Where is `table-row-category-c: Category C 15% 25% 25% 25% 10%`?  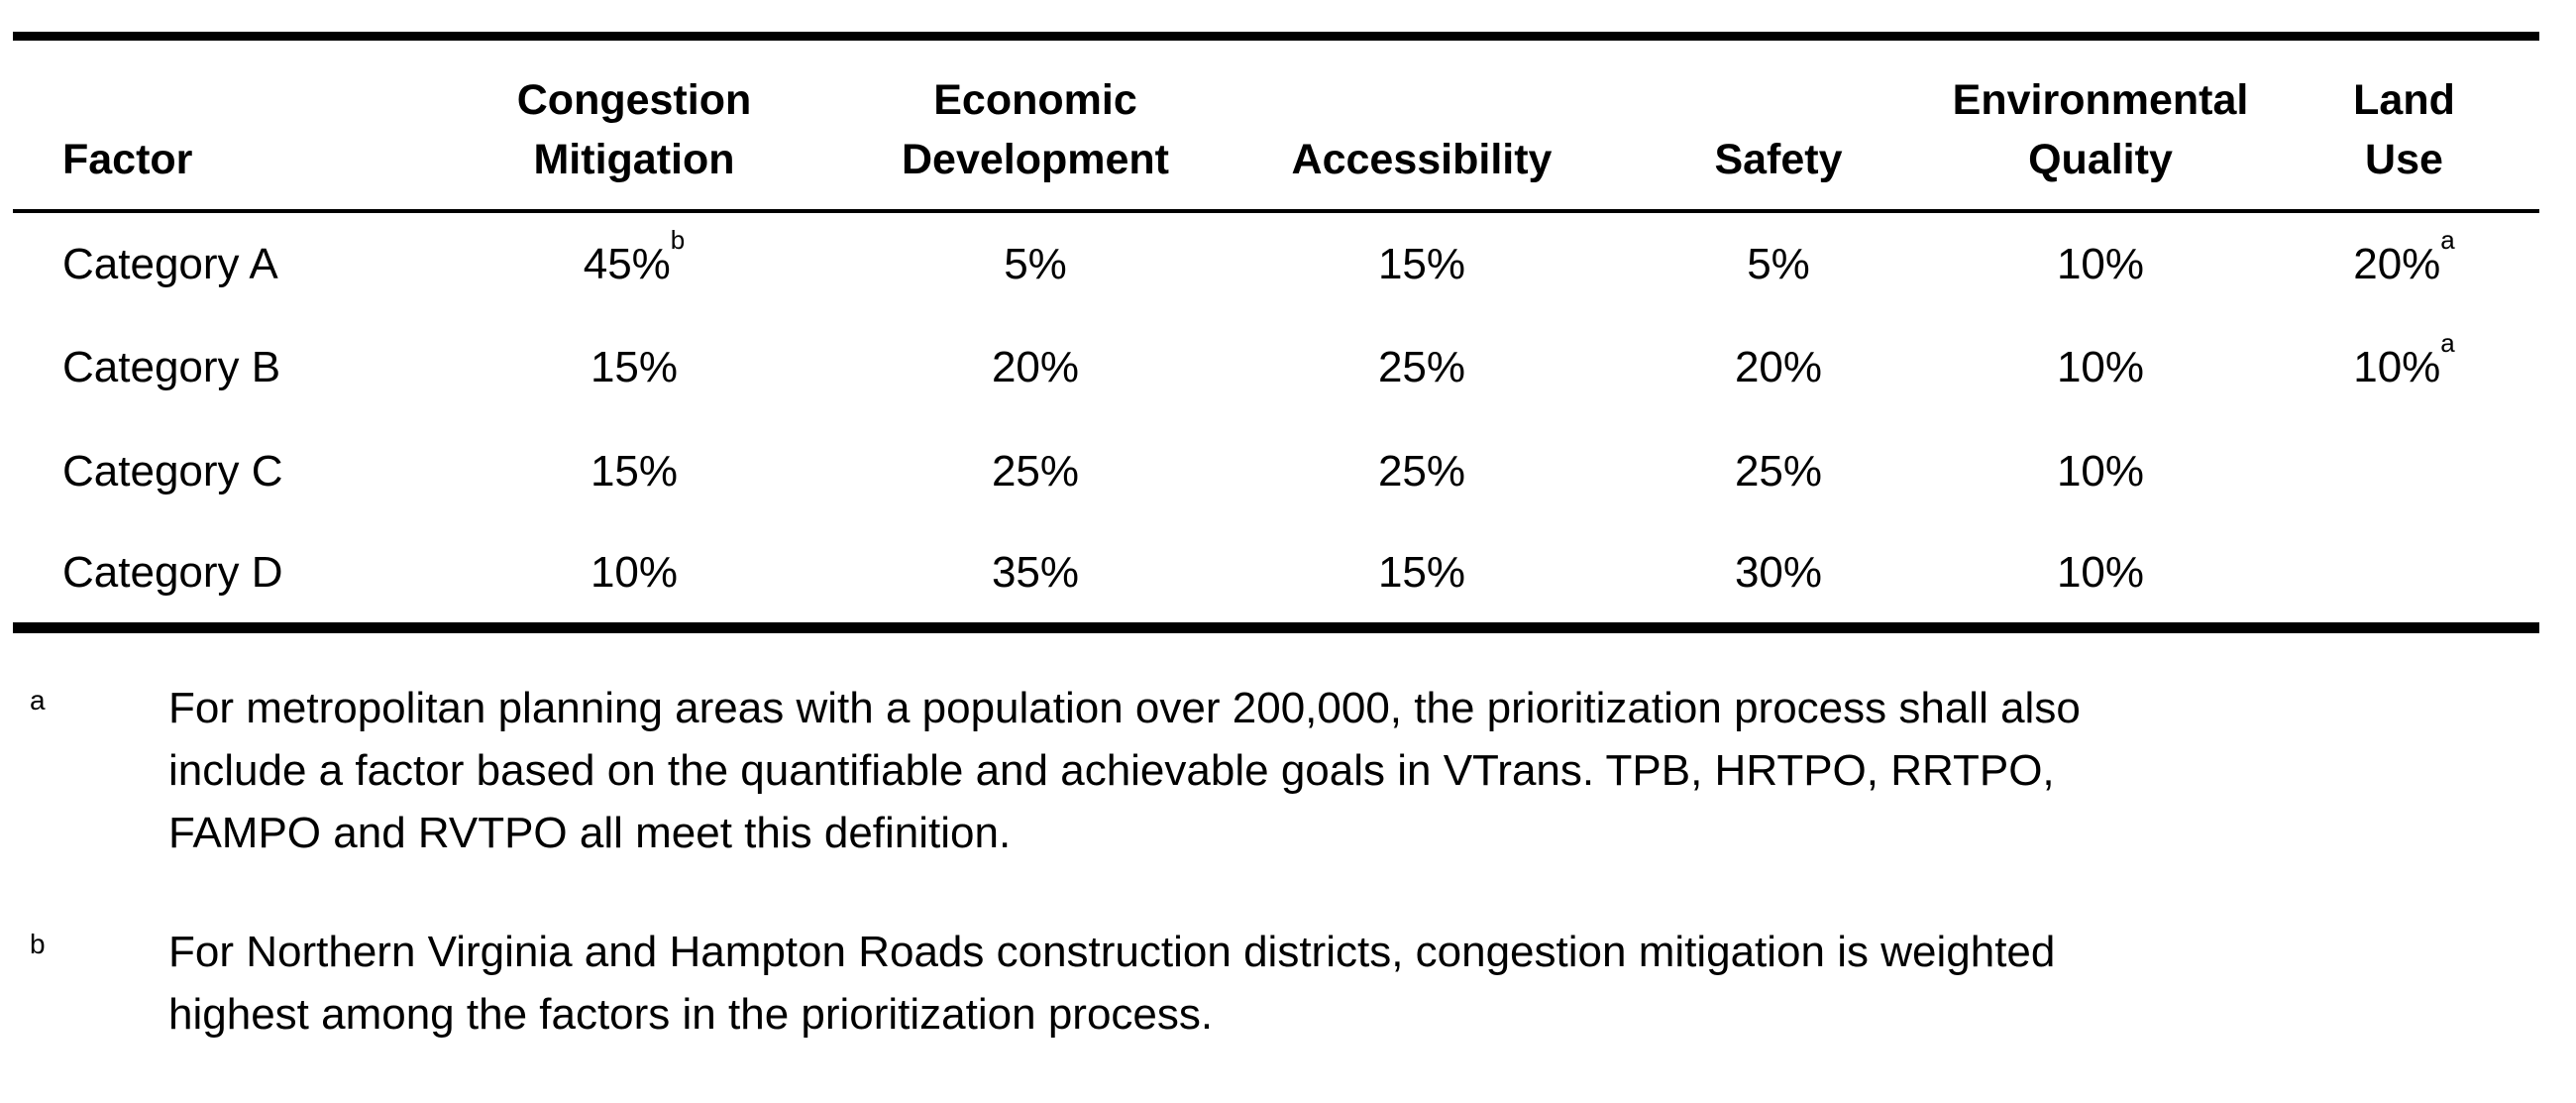 table-row-category-c: Category C 15% 25% 25% 25% 10% is located at coordinates (1276, 471).